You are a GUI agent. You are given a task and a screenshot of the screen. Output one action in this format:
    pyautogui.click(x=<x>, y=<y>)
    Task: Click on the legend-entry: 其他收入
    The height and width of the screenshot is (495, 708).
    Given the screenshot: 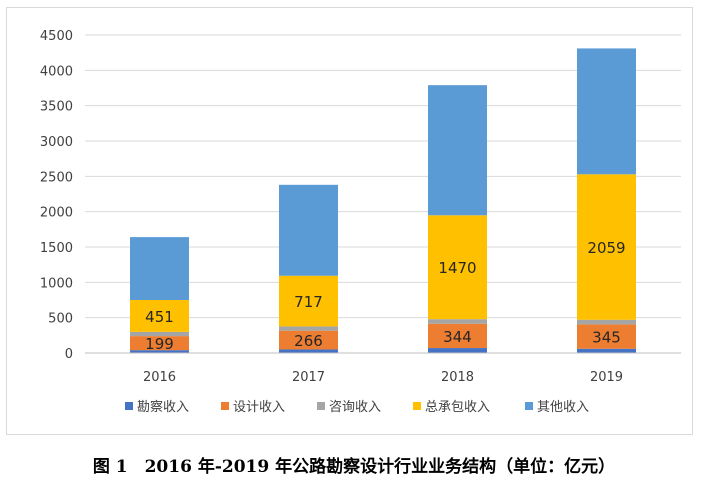 What is the action you would take?
    pyautogui.click(x=563, y=407)
    